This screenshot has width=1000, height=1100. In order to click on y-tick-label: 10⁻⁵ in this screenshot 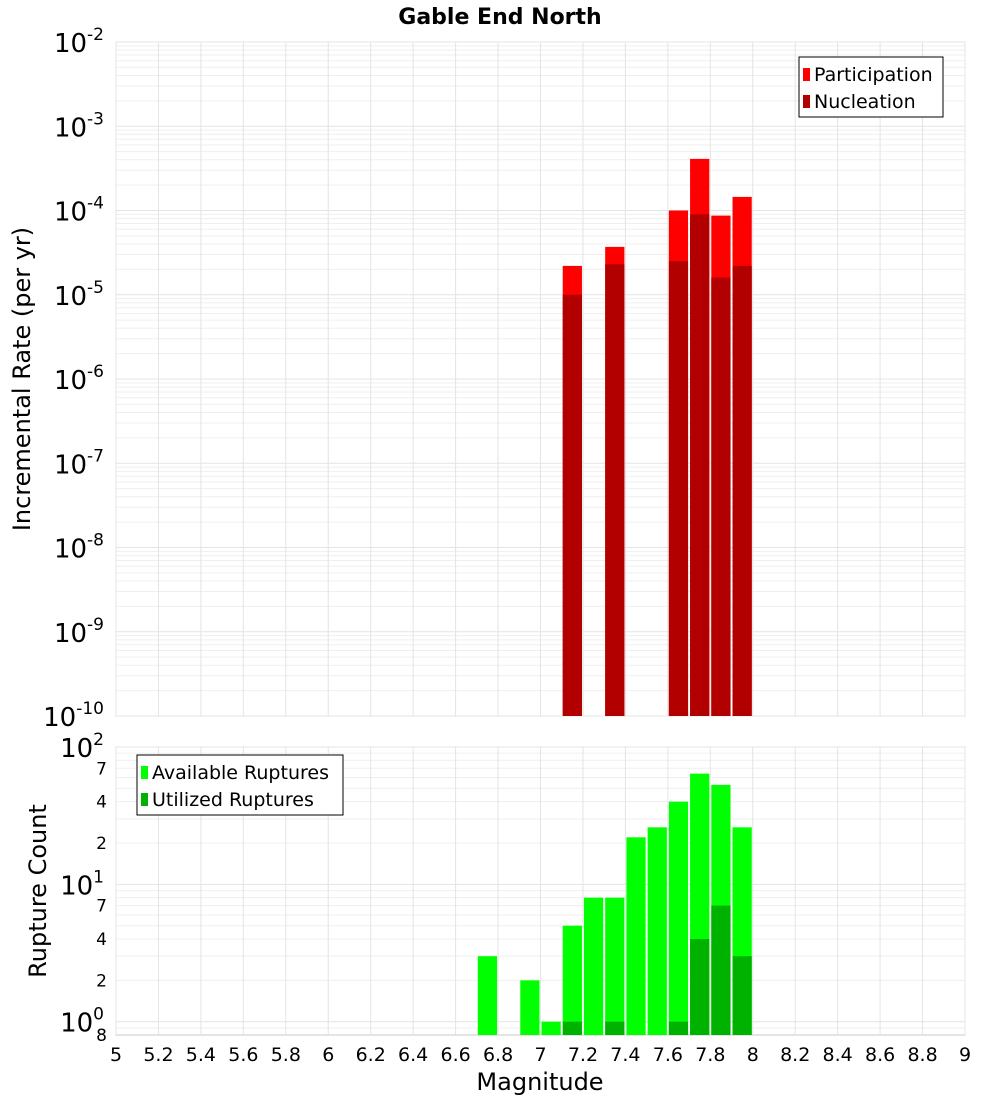, I will do `click(79, 295)`.